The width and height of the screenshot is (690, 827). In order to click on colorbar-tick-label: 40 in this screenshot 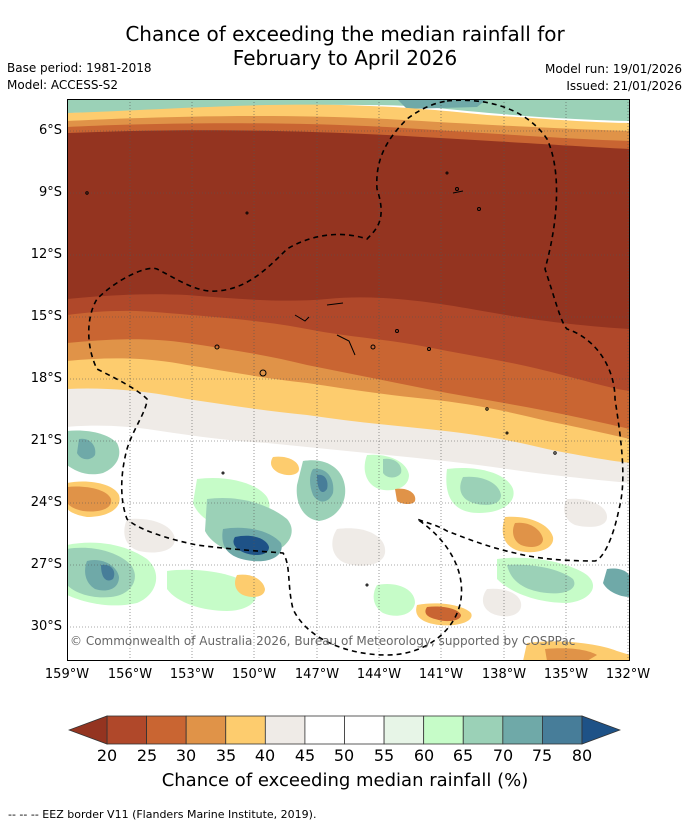, I will do `click(265, 755)`.